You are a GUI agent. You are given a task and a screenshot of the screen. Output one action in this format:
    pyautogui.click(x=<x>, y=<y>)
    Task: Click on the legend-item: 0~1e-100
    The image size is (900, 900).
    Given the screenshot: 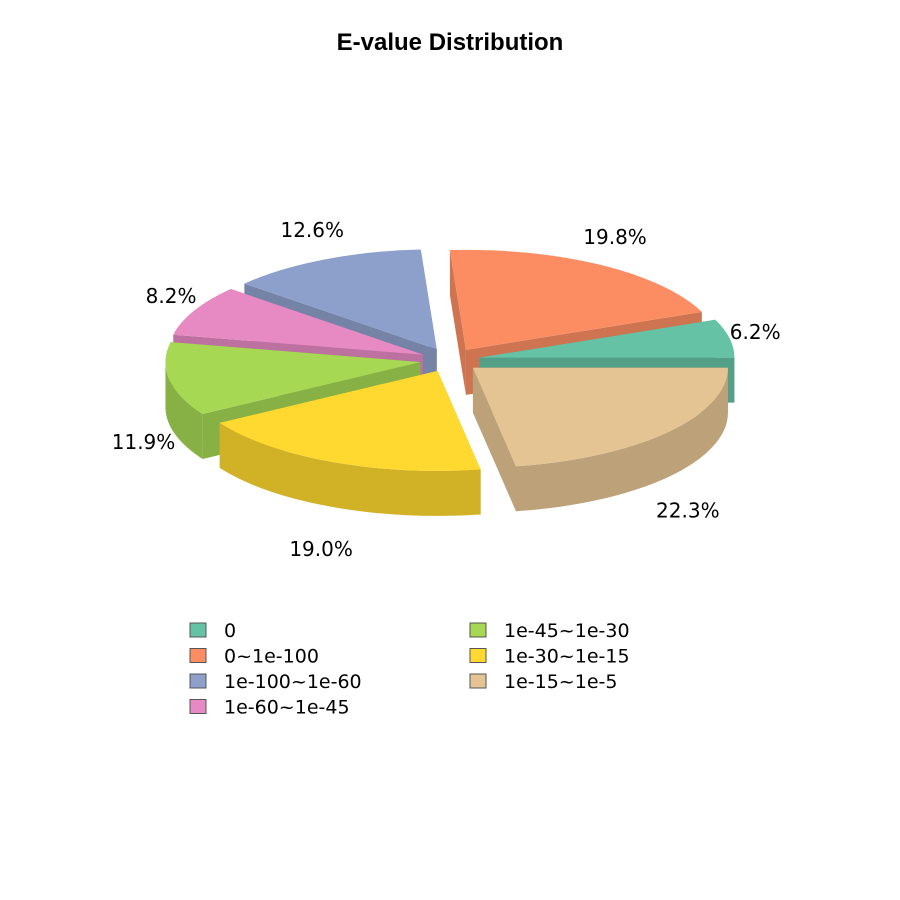 What is the action you would take?
    pyautogui.click(x=254, y=657)
    